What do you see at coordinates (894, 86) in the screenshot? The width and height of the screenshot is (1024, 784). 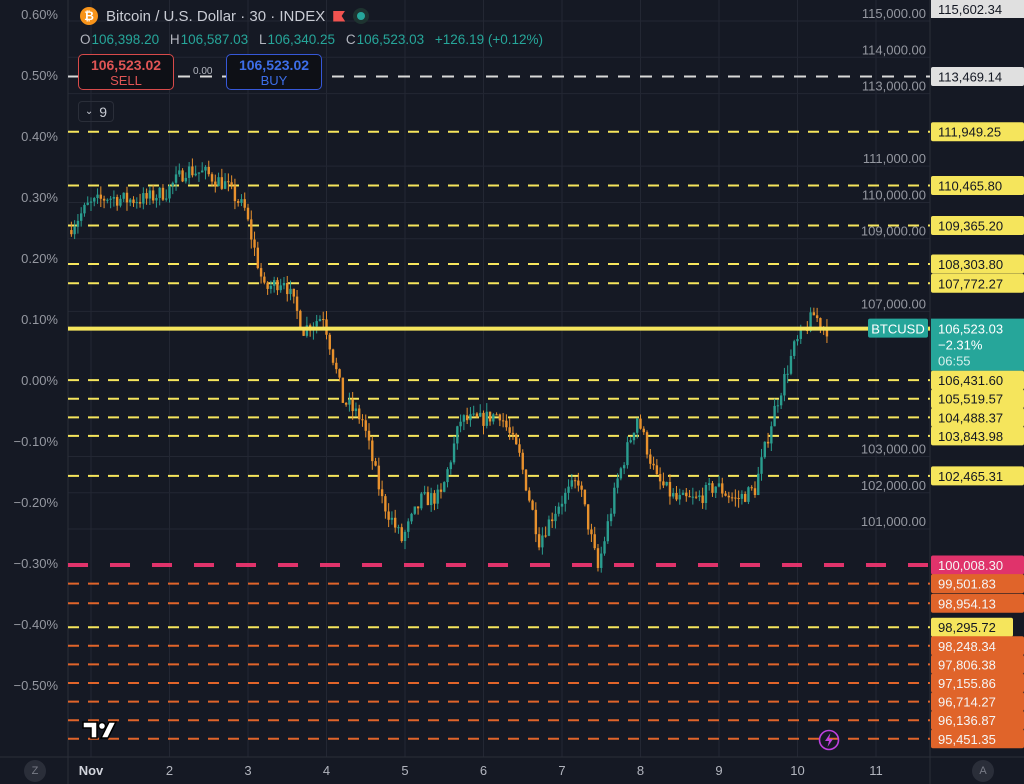 I see `y-tick-label: 113,000.00` at bounding box center [894, 86].